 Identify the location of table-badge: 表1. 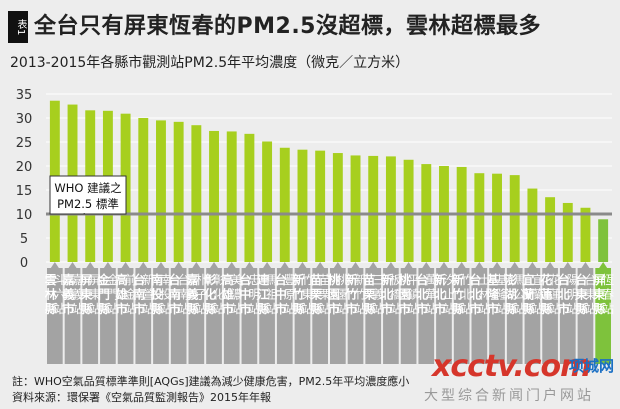
(18, 27).